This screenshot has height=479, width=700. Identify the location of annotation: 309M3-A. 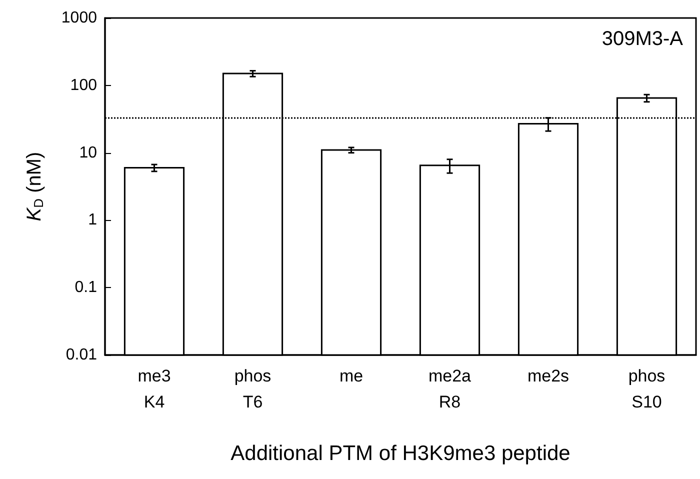
(643, 39).